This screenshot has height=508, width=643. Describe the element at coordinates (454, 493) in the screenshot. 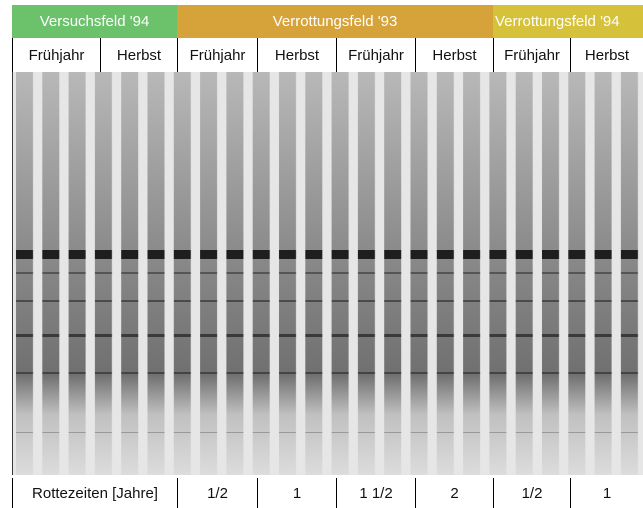

I see `time-label: 2` at that location.